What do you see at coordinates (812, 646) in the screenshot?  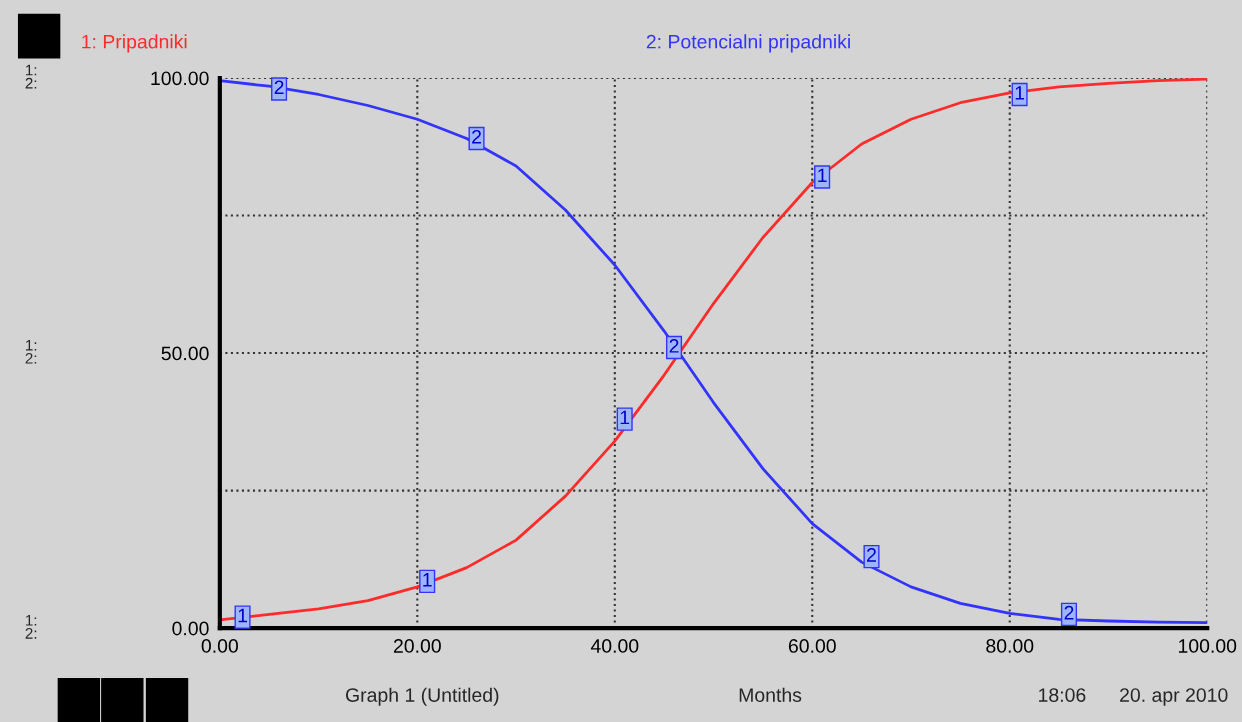 I see `x-tick-label: 60.00` at bounding box center [812, 646].